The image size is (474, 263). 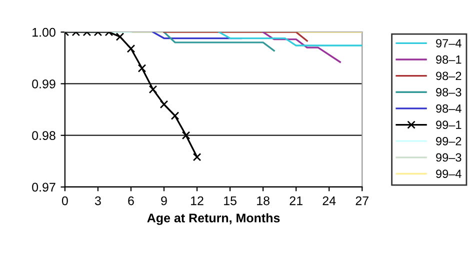 What do you see at coordinates (44, 32) in the screenshot?
I see `y-tick-label: 1.00` at bounding box center [44, 32].